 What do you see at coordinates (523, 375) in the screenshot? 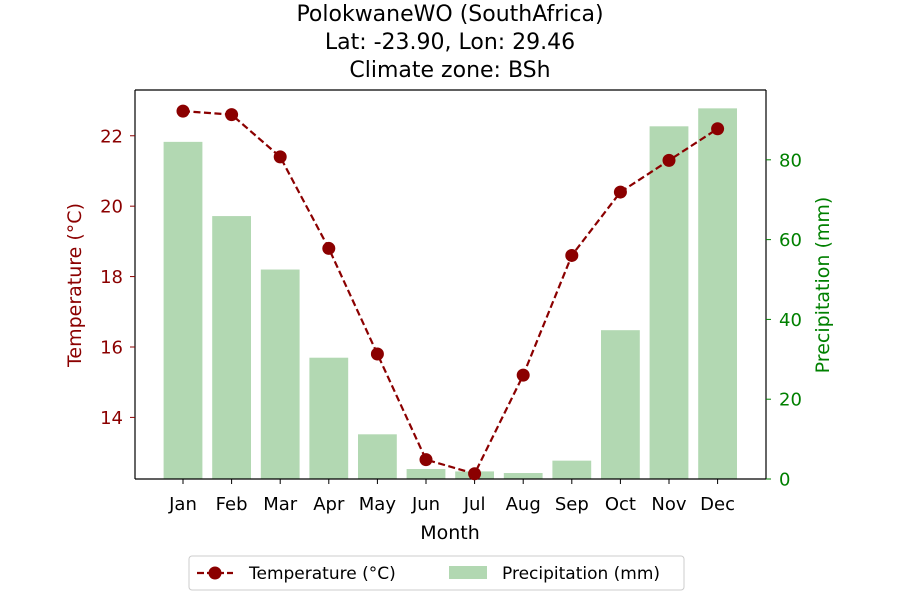
I see `temperature-point-aug` at bounding box center [523, 375].